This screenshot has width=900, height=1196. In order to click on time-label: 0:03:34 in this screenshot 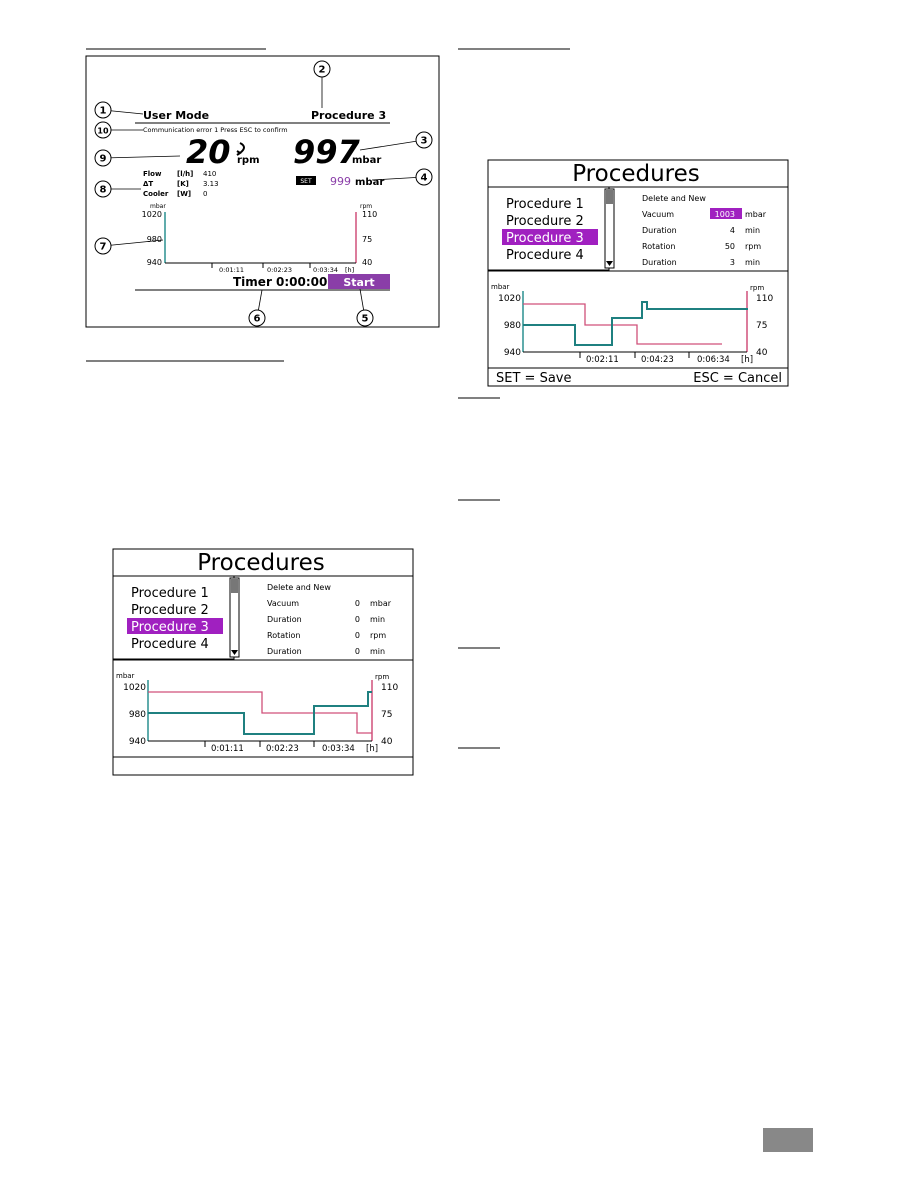, I will do `click(325, 270)`.